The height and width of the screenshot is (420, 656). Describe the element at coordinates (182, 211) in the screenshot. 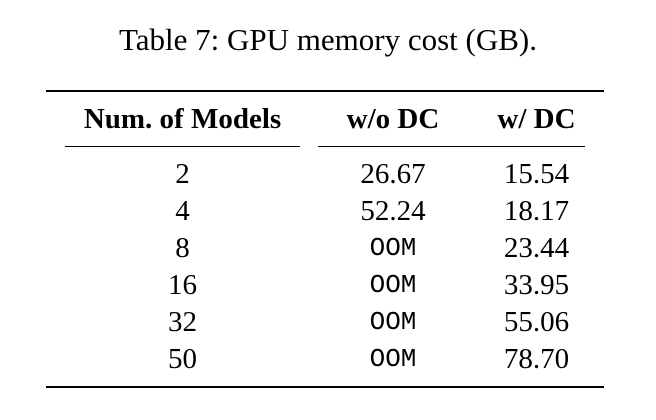

I see `cell-num-models: 4` at that location.